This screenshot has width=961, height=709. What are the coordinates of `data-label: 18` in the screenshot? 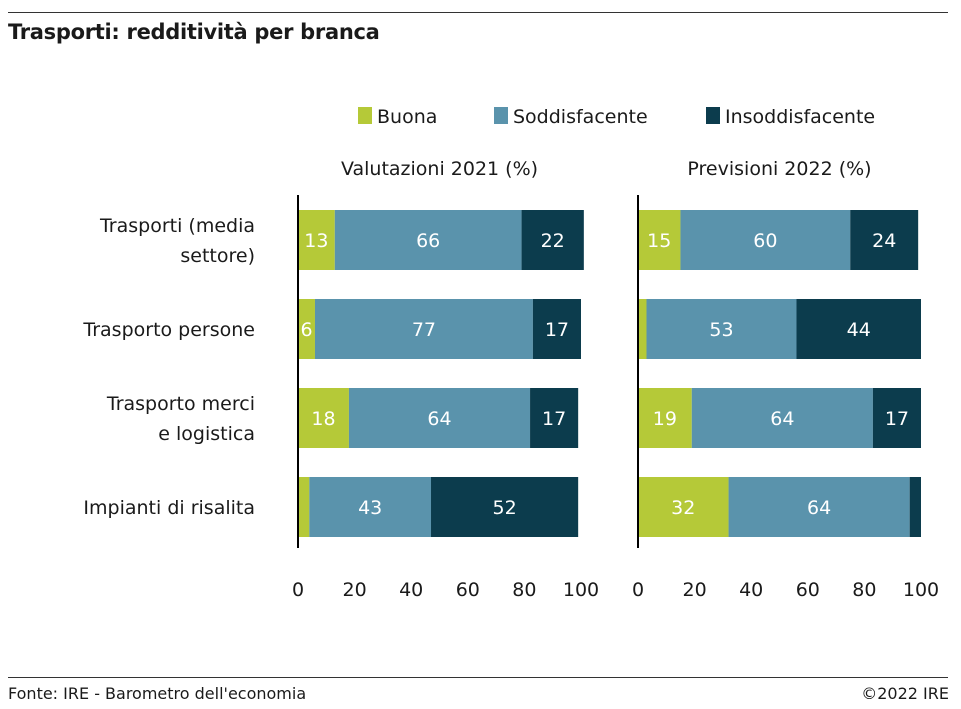 It's located at (323, 419).